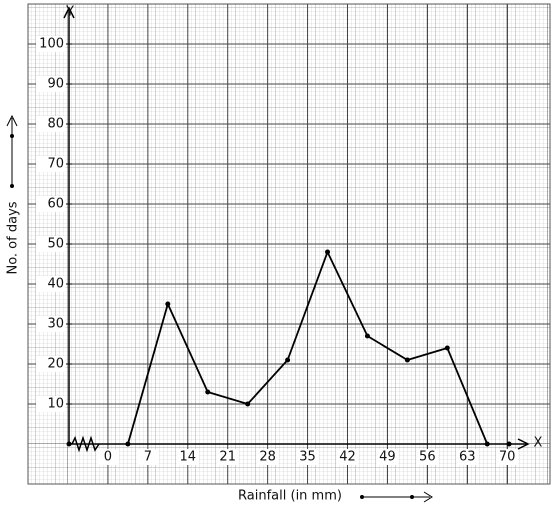 The height and width of the screenshot is (510, 554). Describe the element at coordinates (55, 324) in the screenshot. I see `y-tick-label: 30` at that location.